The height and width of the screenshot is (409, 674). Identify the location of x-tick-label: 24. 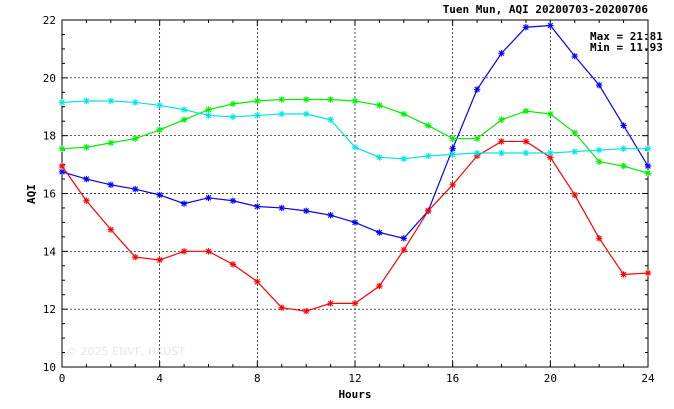
(648, 378).